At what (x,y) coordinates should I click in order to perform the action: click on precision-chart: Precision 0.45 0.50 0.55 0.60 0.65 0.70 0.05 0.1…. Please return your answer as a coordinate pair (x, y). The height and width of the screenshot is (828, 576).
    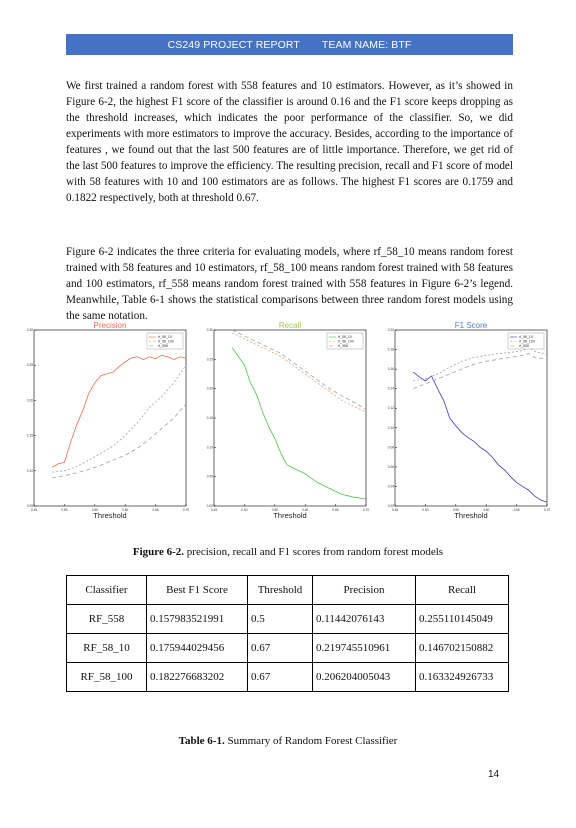
    Looking at the image, I should click on (108, 420).